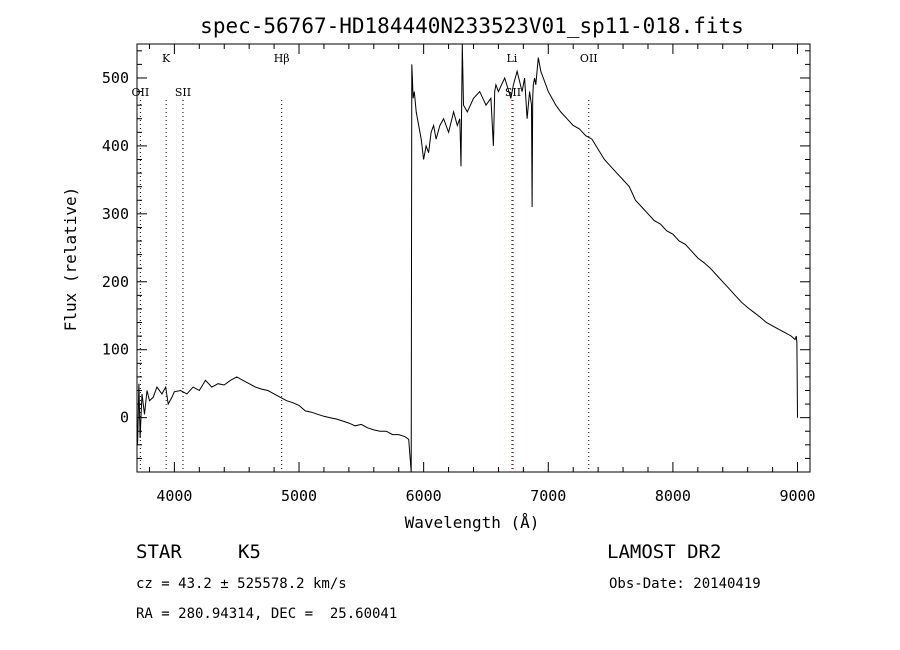 The width and height of the screenshot is (900, 650). Describe the element at coordinates (267, 614) in the screenshot. I see `coordinates-readout: RA = 280.94314, DEC = 25.60041` at that location.